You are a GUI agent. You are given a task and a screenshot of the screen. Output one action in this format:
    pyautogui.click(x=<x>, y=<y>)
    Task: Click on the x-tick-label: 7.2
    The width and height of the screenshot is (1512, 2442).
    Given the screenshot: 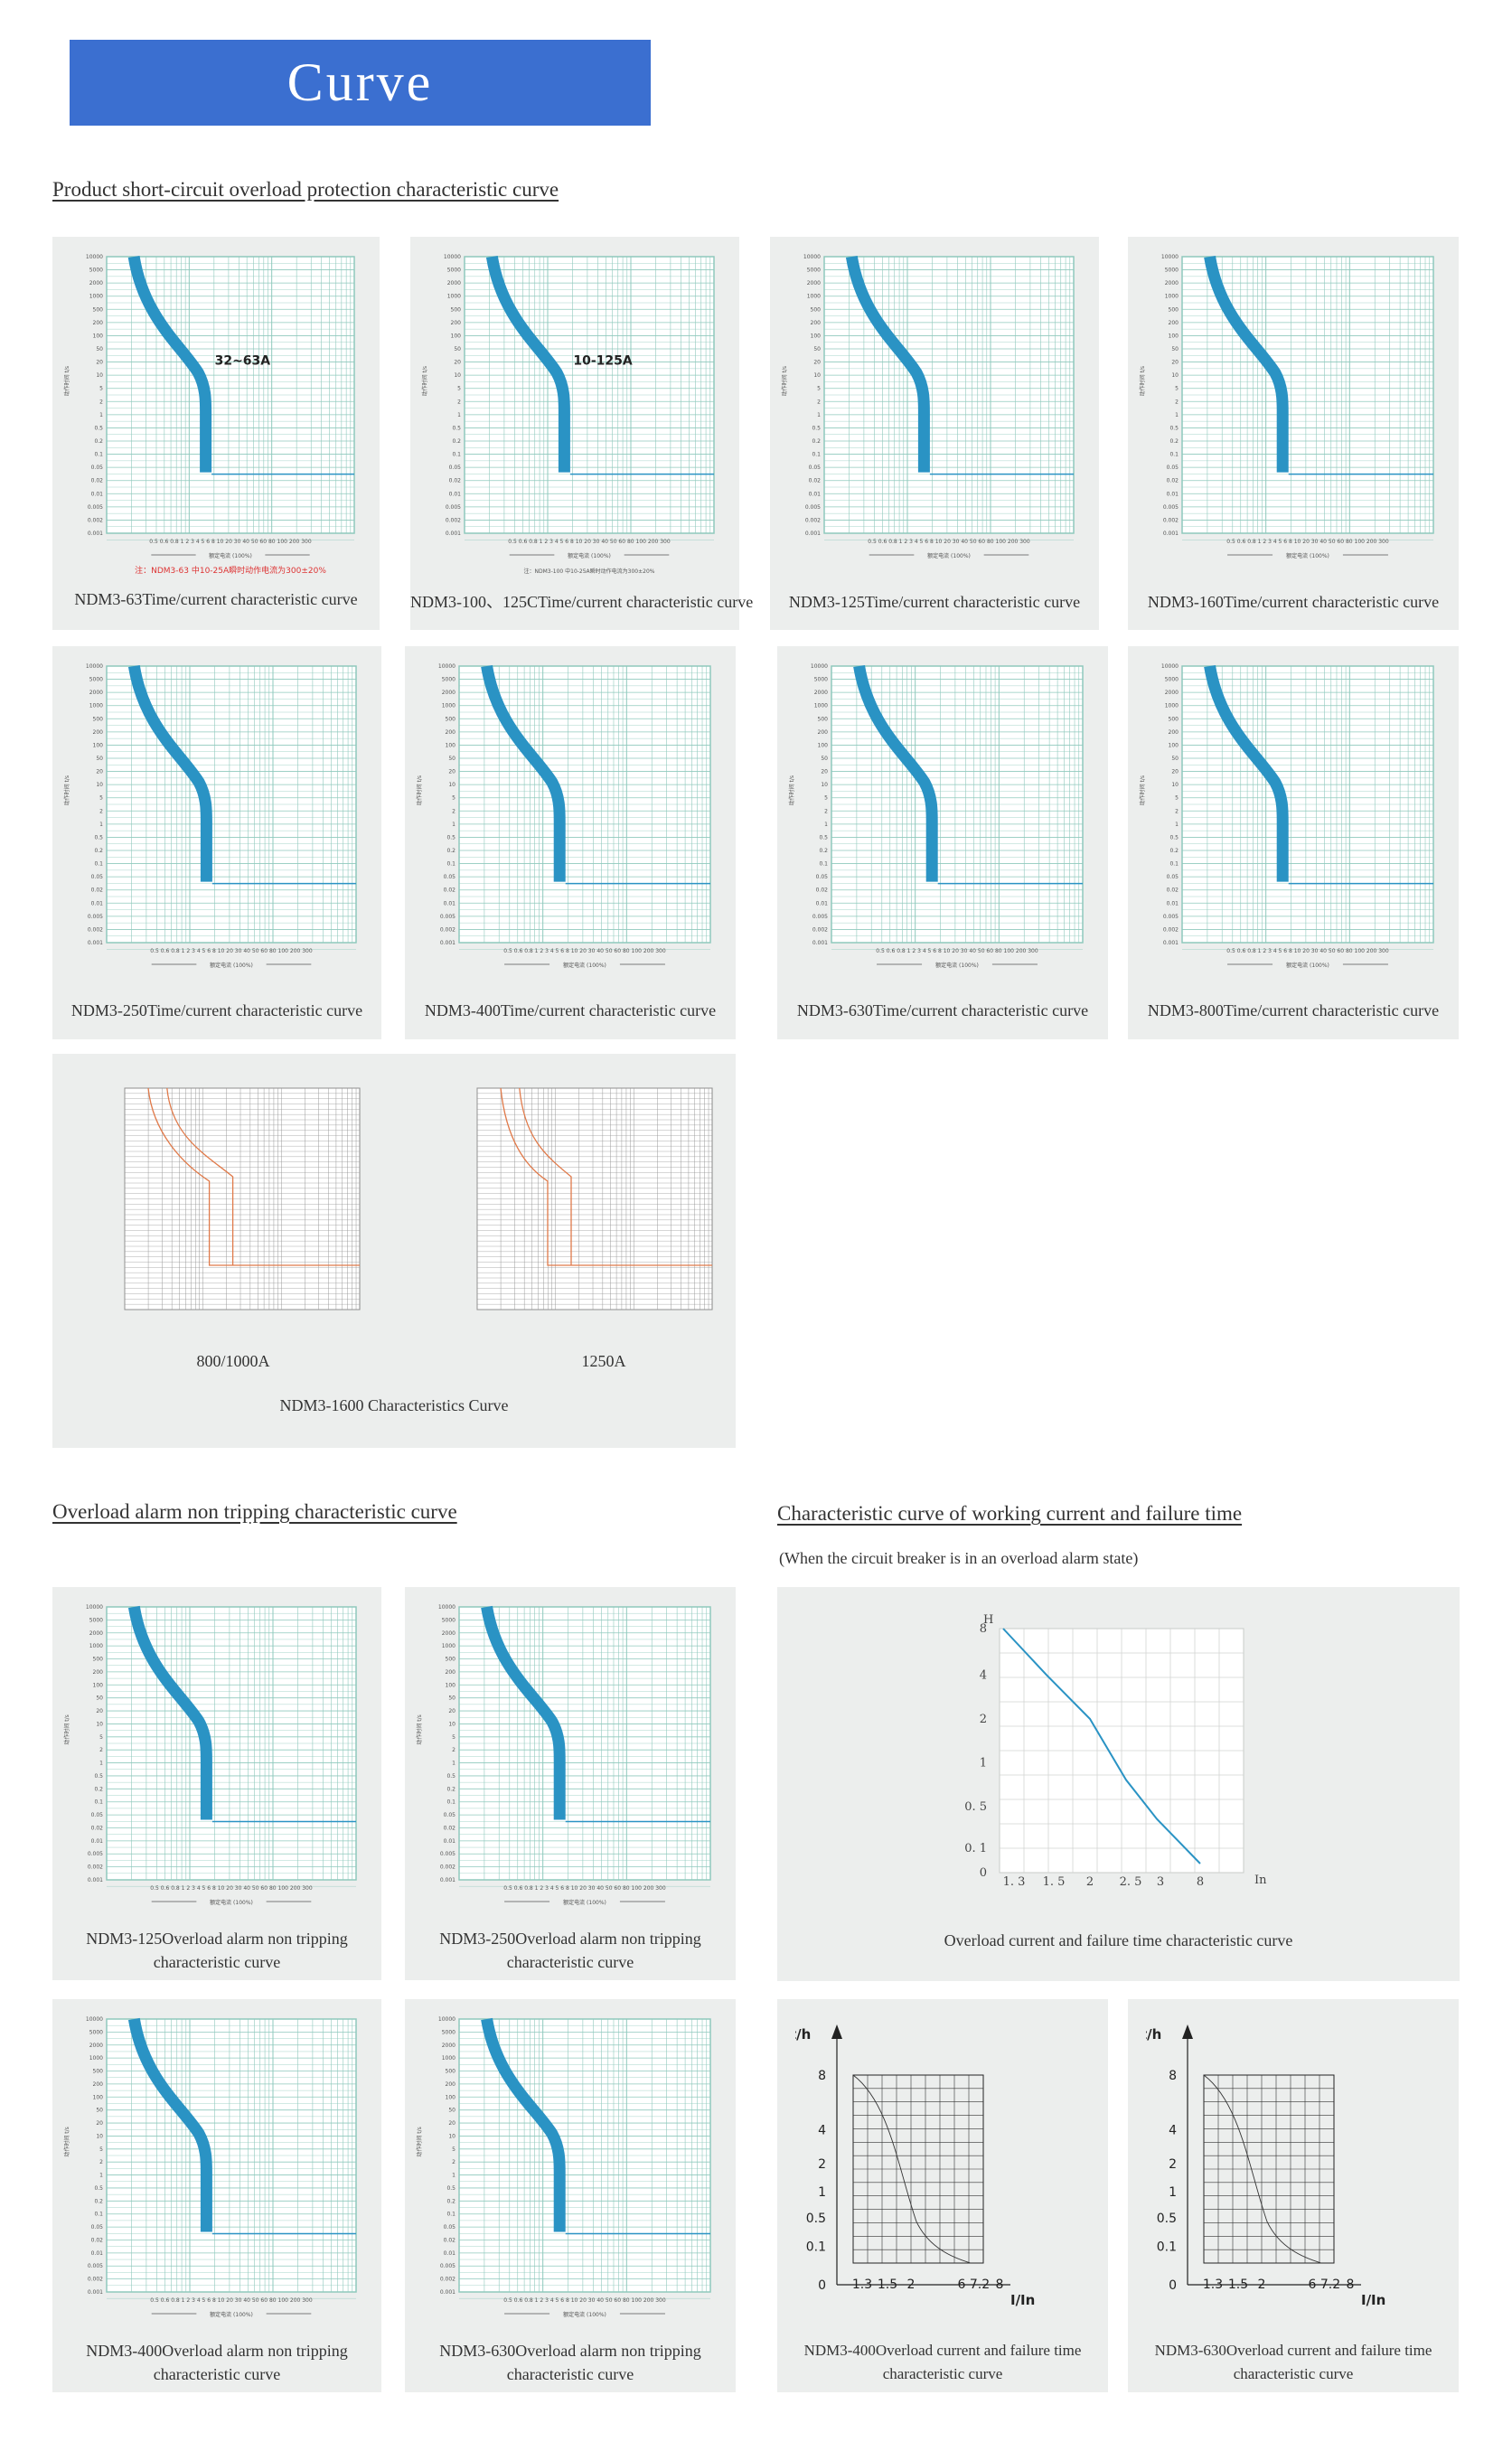 What is the action you would take?
    pyautogui.click(x=1330, y=2285)
    